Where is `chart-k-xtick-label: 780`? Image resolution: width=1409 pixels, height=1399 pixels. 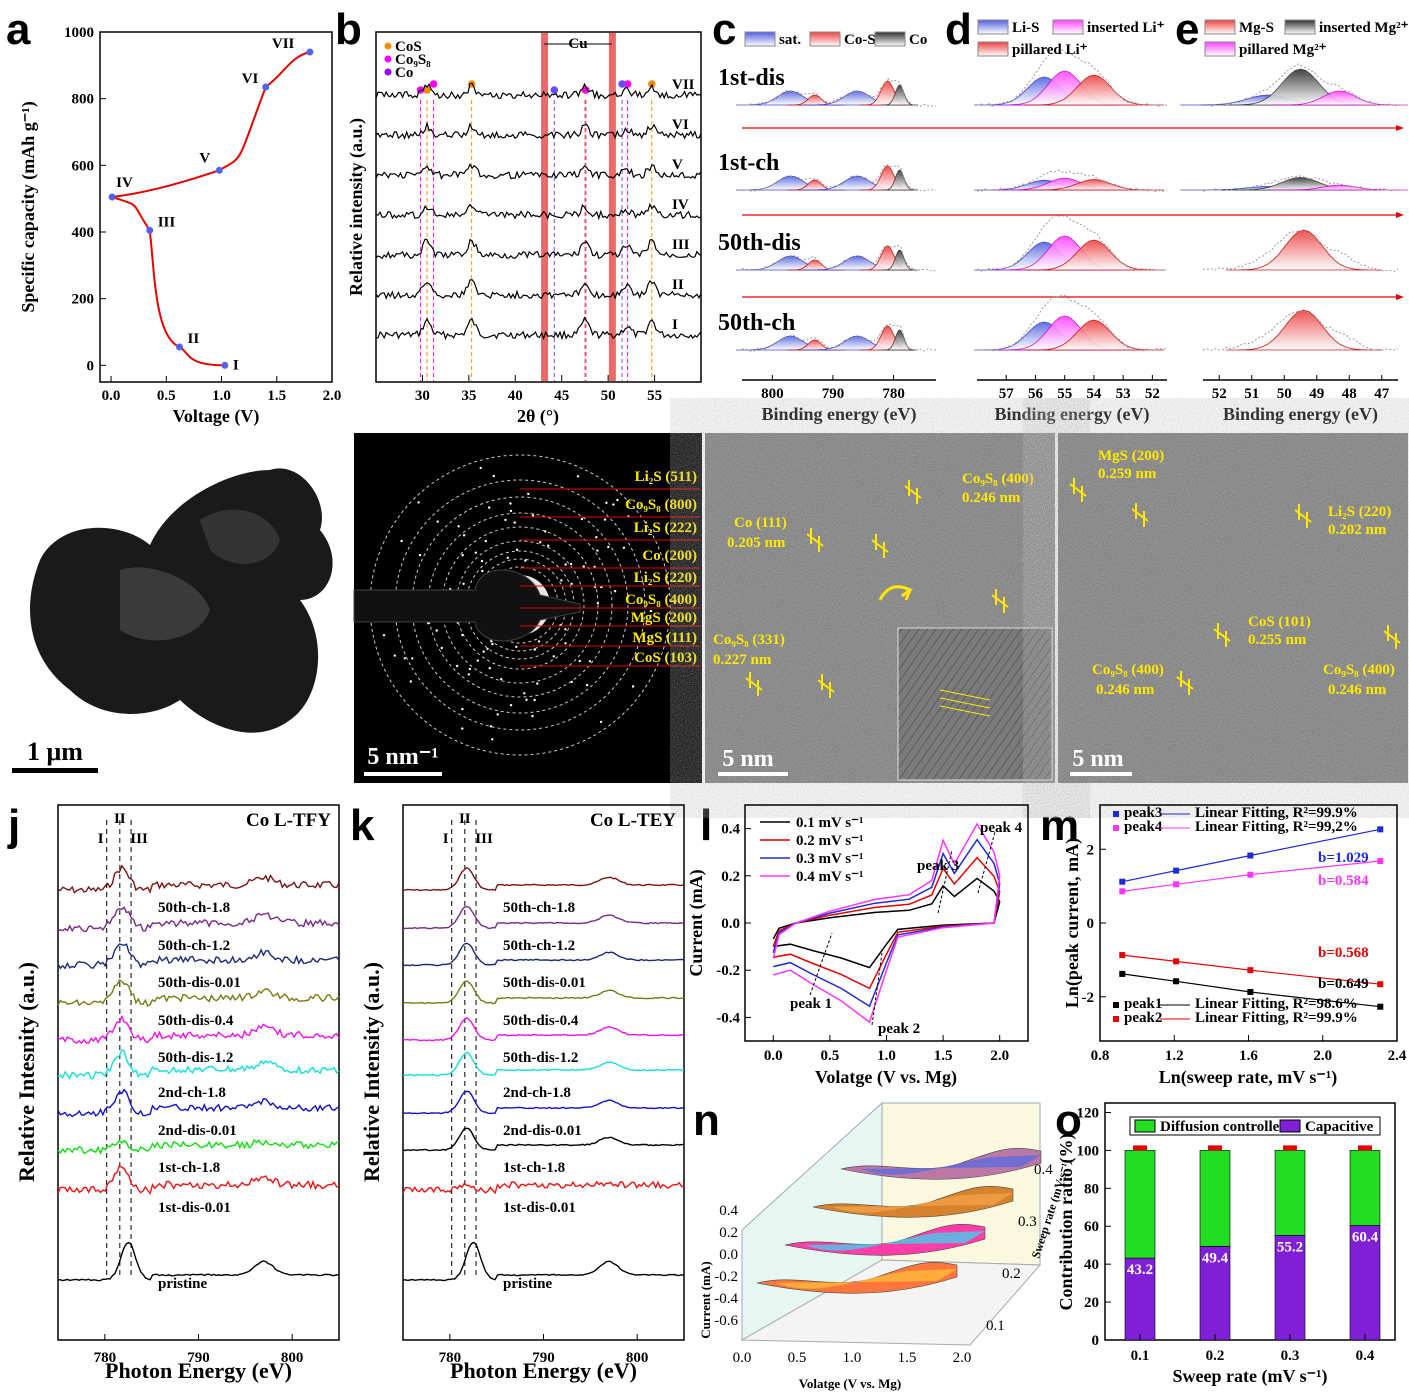 chart-k-xtick-label: 780 is located at coordinates (450, 1358).